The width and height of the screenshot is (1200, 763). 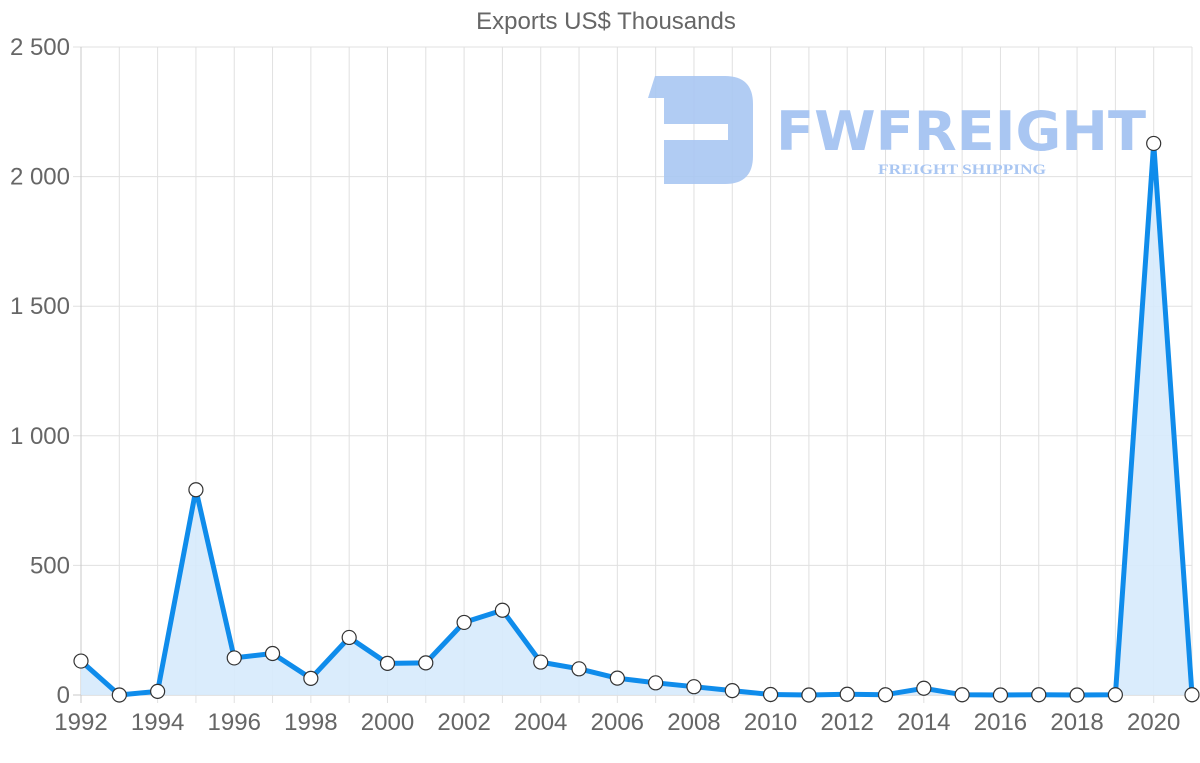 What do you see at coordinates (63, 695) in the screenshot?
I see `y-tick-label: 0` at bounding box center [63, 695].